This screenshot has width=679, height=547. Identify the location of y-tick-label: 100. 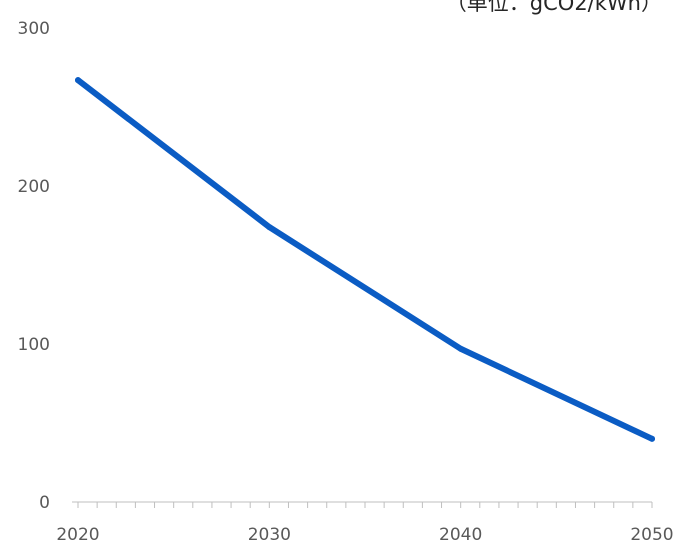
(34, 345).